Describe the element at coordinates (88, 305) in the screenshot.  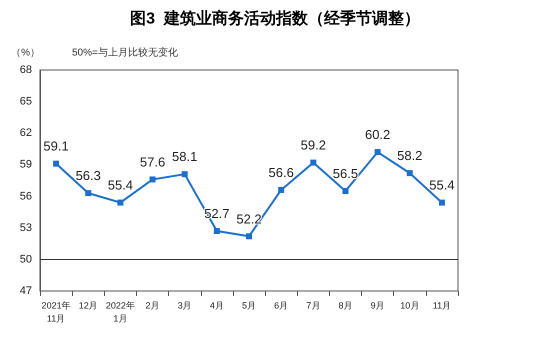
I see `x-tick-label: 12月` at that location.